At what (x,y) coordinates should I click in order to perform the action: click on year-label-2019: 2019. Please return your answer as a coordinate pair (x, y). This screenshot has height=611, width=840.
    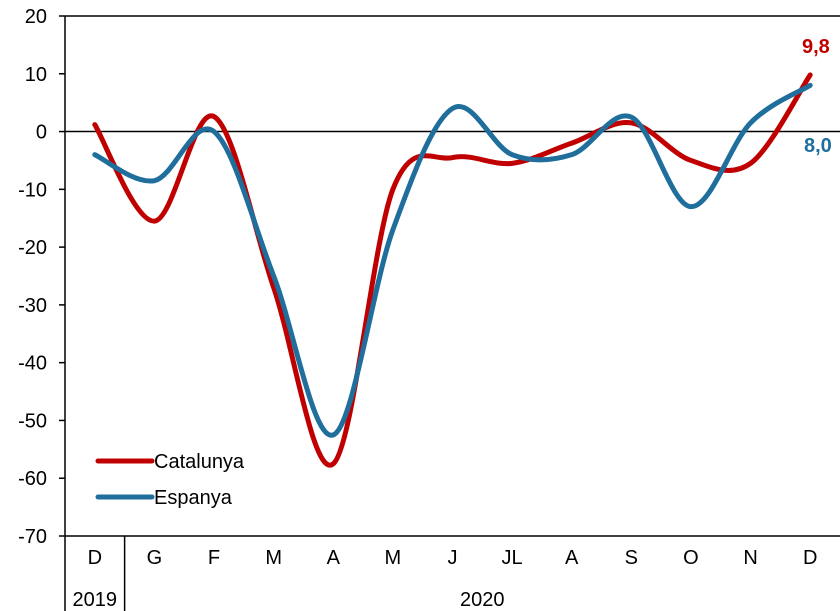
    Looking at the image, I should click on (95, 600).